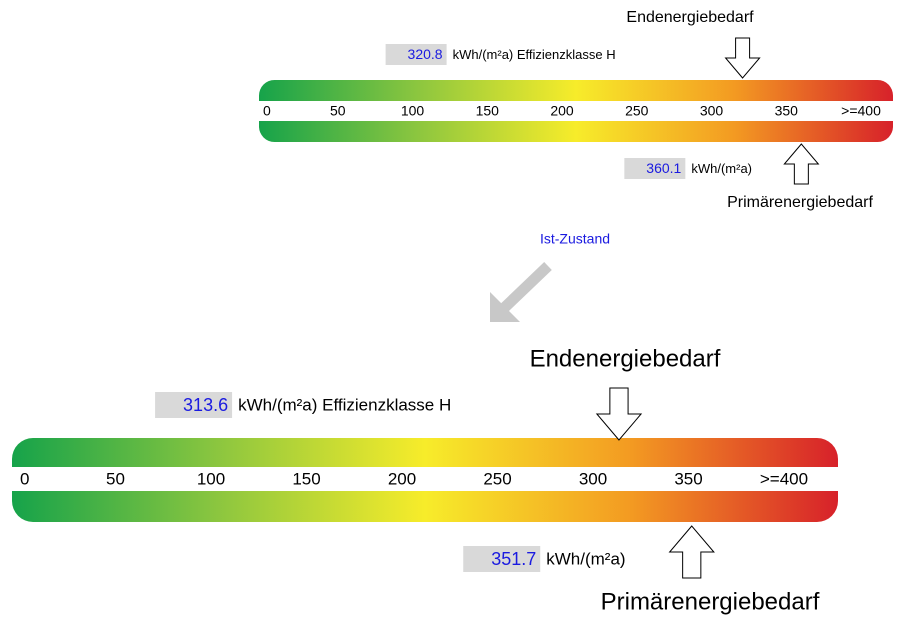 This screenshot has height=617, width=905. What do you see at coordinates (513, 559) in the screenshot?
I see `primary-energy-value: 351.7` at bounding box center [513, 559].